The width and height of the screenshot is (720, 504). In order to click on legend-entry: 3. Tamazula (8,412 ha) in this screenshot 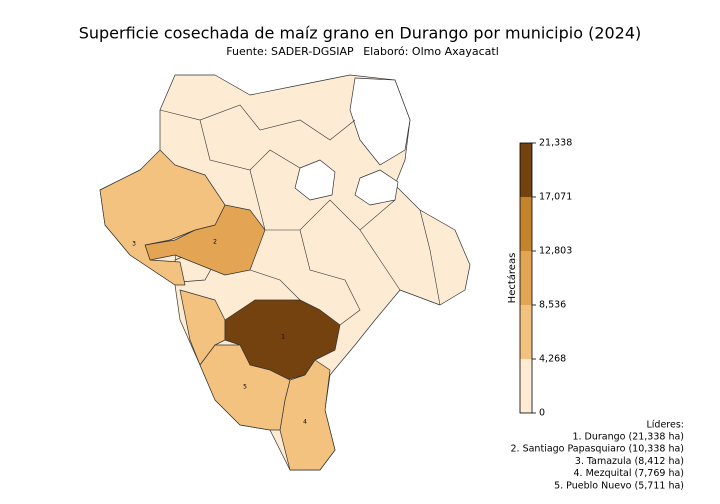, I will do `click(629, 461)`.